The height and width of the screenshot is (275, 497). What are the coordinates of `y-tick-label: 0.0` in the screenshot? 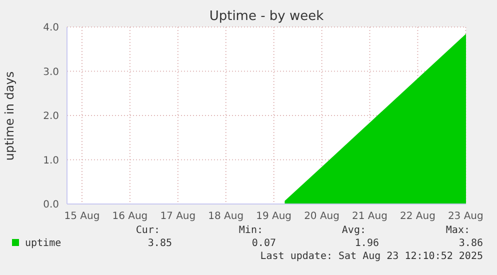 It's located at (51, 205).